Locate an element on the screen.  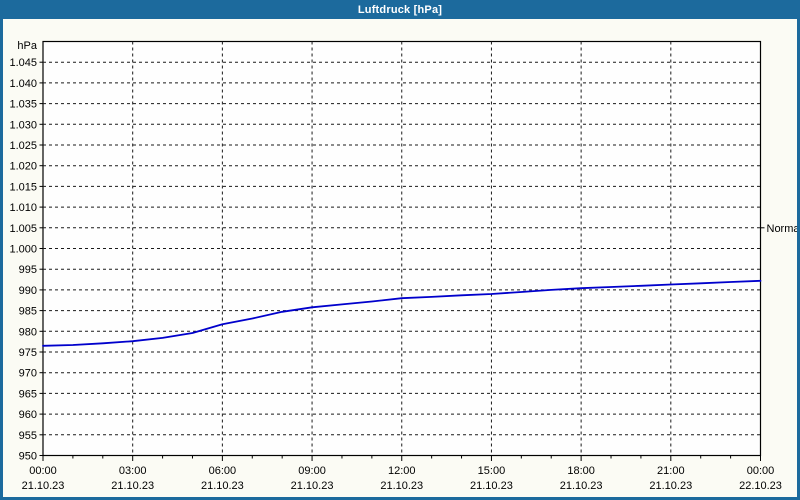
x-time-label: 12:00 is located at coordinates (402, 471).